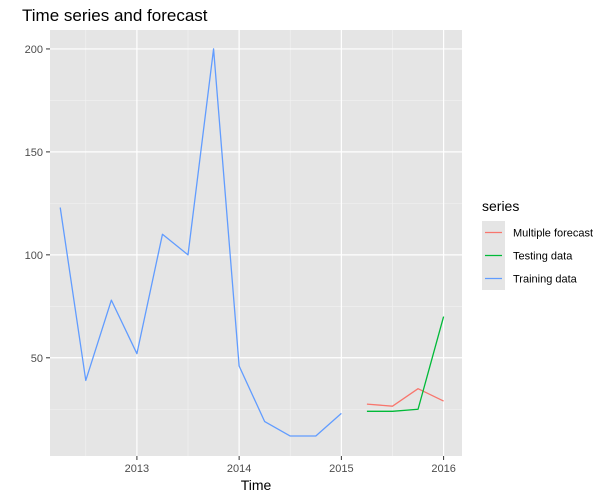 This screenshot has height=500, width=614. Describe the element at coordinates (500, 206) in the screenshot. I see `legend-title: series` at that location.